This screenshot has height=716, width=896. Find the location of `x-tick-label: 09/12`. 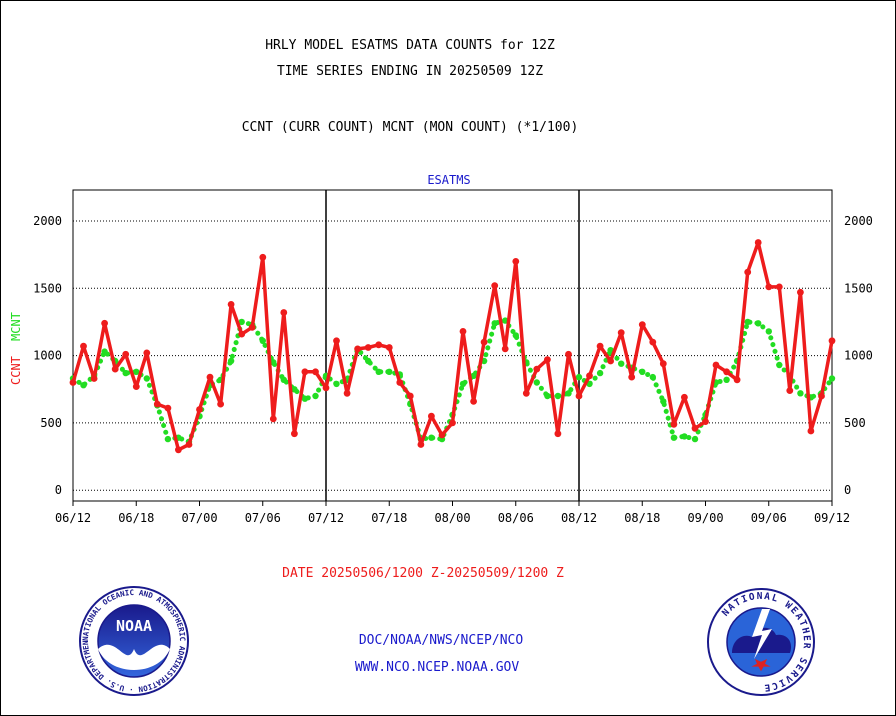

x-tick-label: 09/12 is located at coordinates (832, 518).